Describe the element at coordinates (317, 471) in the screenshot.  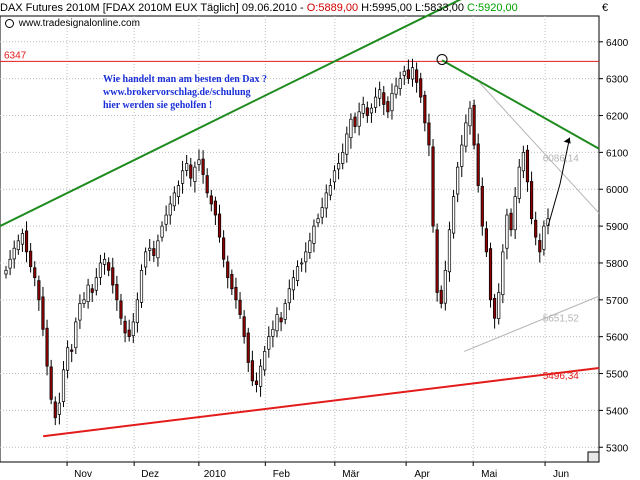
I see `x-axis: Nov Dez 2010 Feb Mär Apr Mai Jun` at that location.